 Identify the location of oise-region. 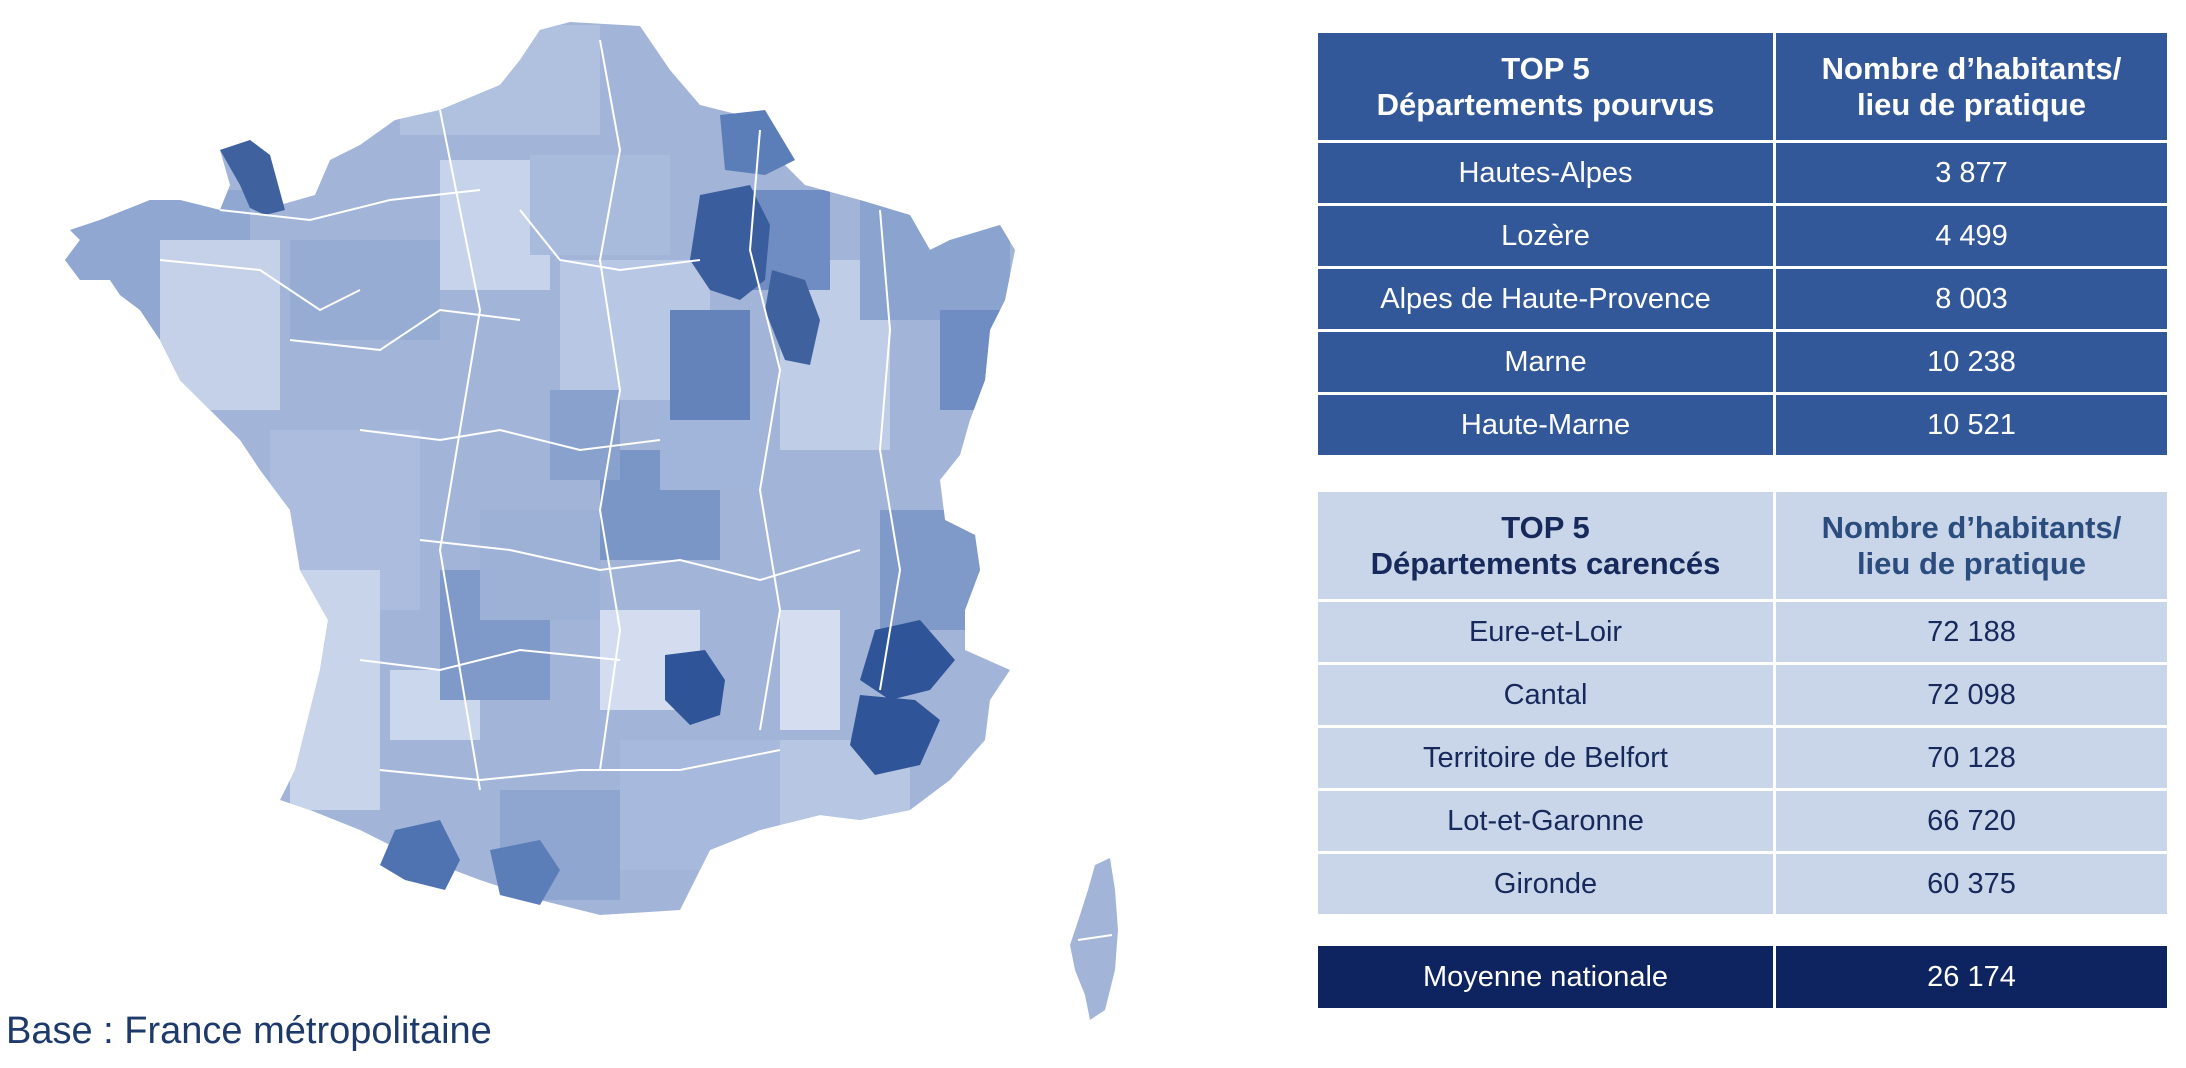
(600, 205).